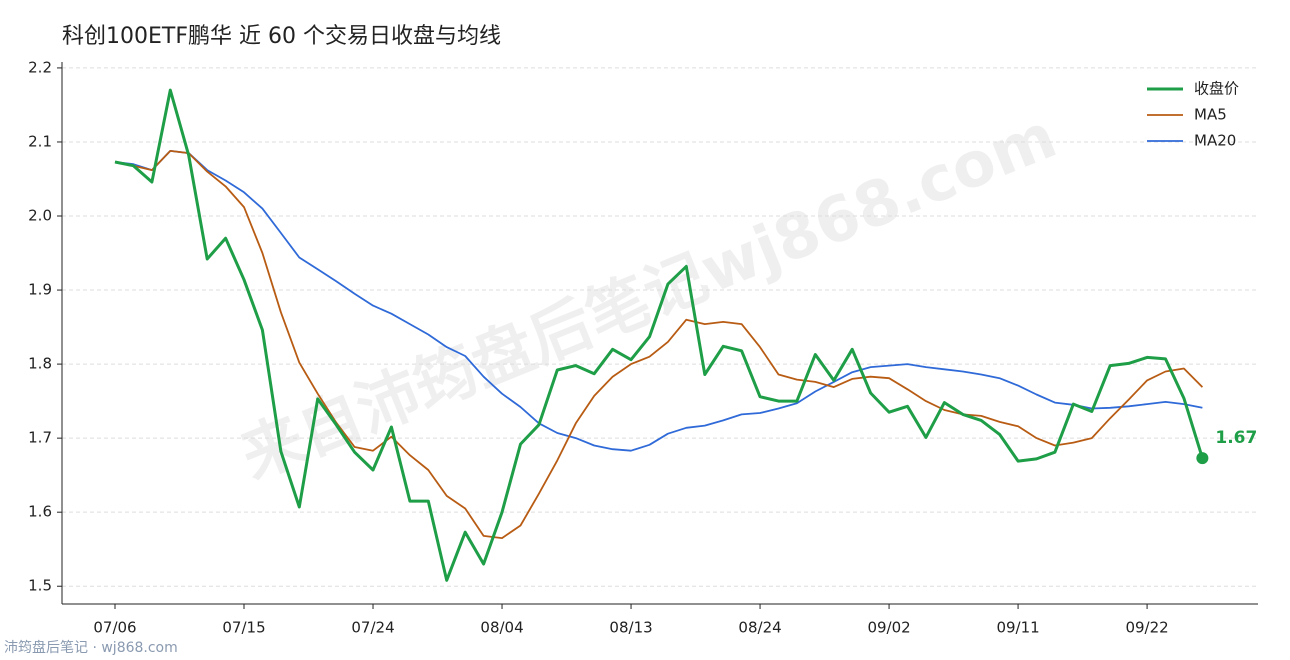  What do you see at coordinates (501, 628) in the screenshot?
I see `x-tick-label: 08/04` at bounding box center [501, 628].